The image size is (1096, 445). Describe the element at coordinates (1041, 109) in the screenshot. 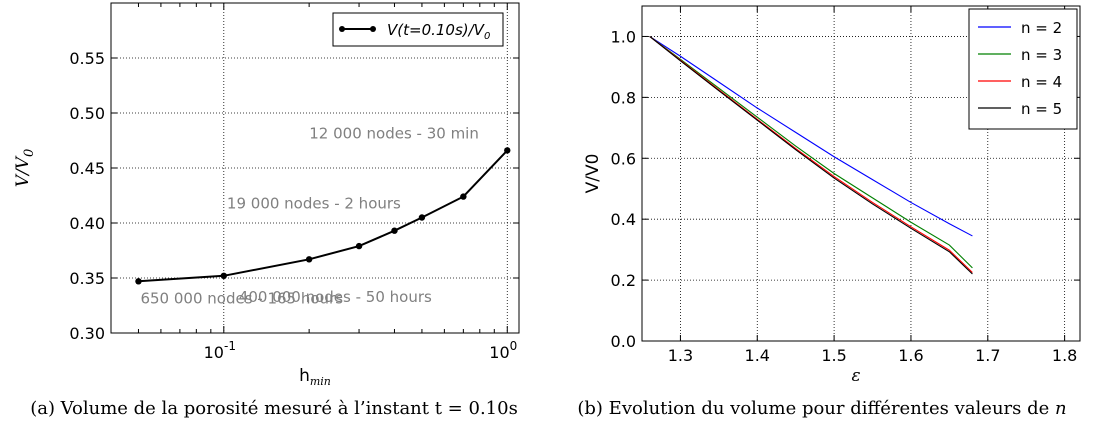

I see `legend-label: n = 5` at that location.